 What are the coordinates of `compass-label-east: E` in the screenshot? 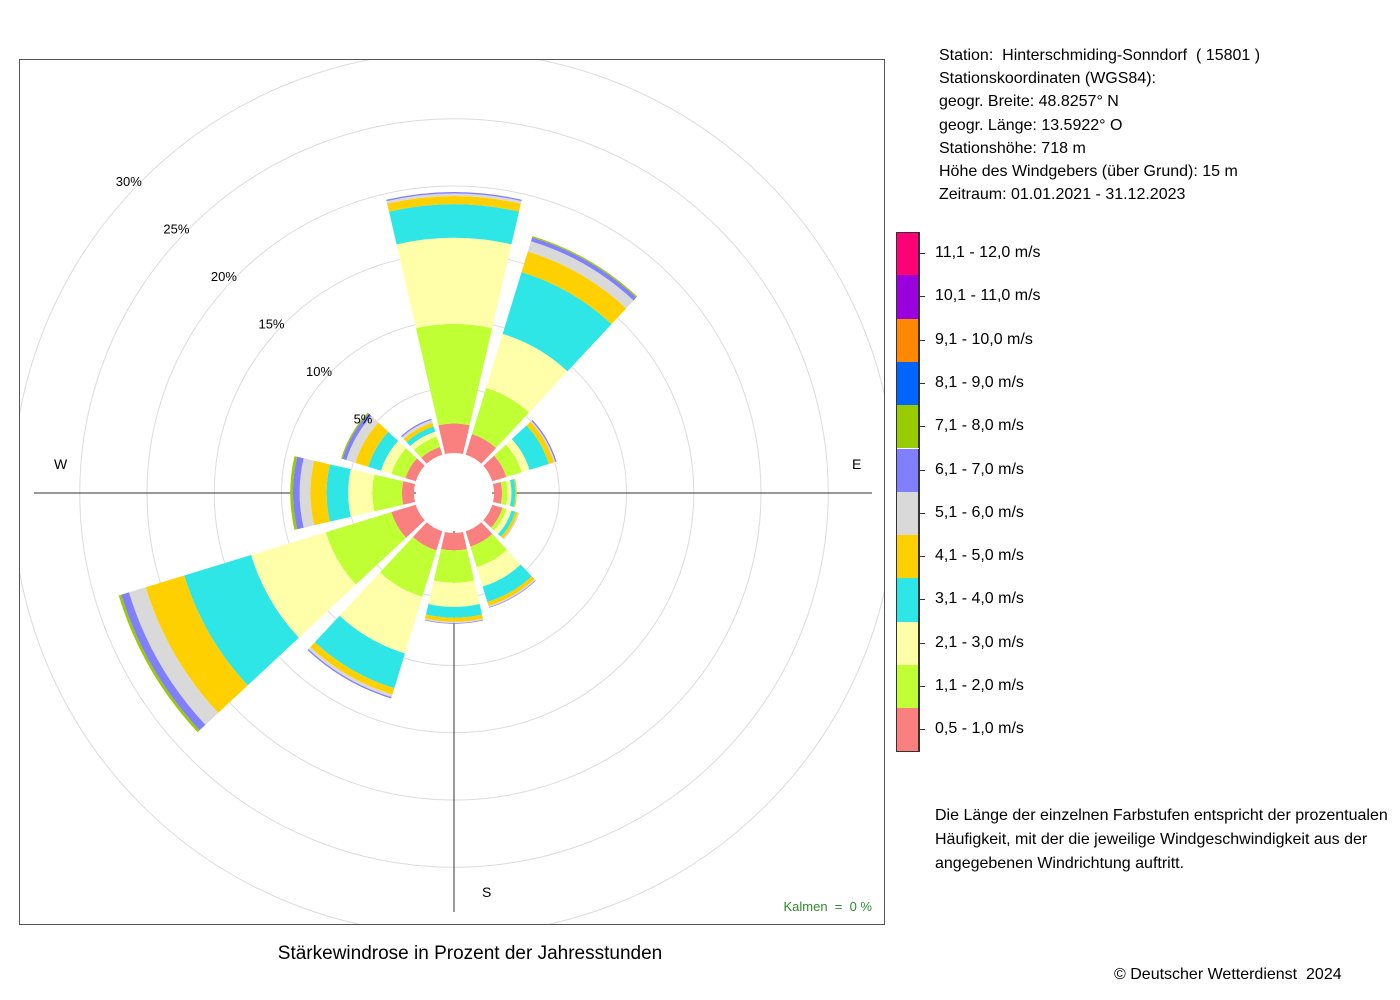 It's located at (856, 464).